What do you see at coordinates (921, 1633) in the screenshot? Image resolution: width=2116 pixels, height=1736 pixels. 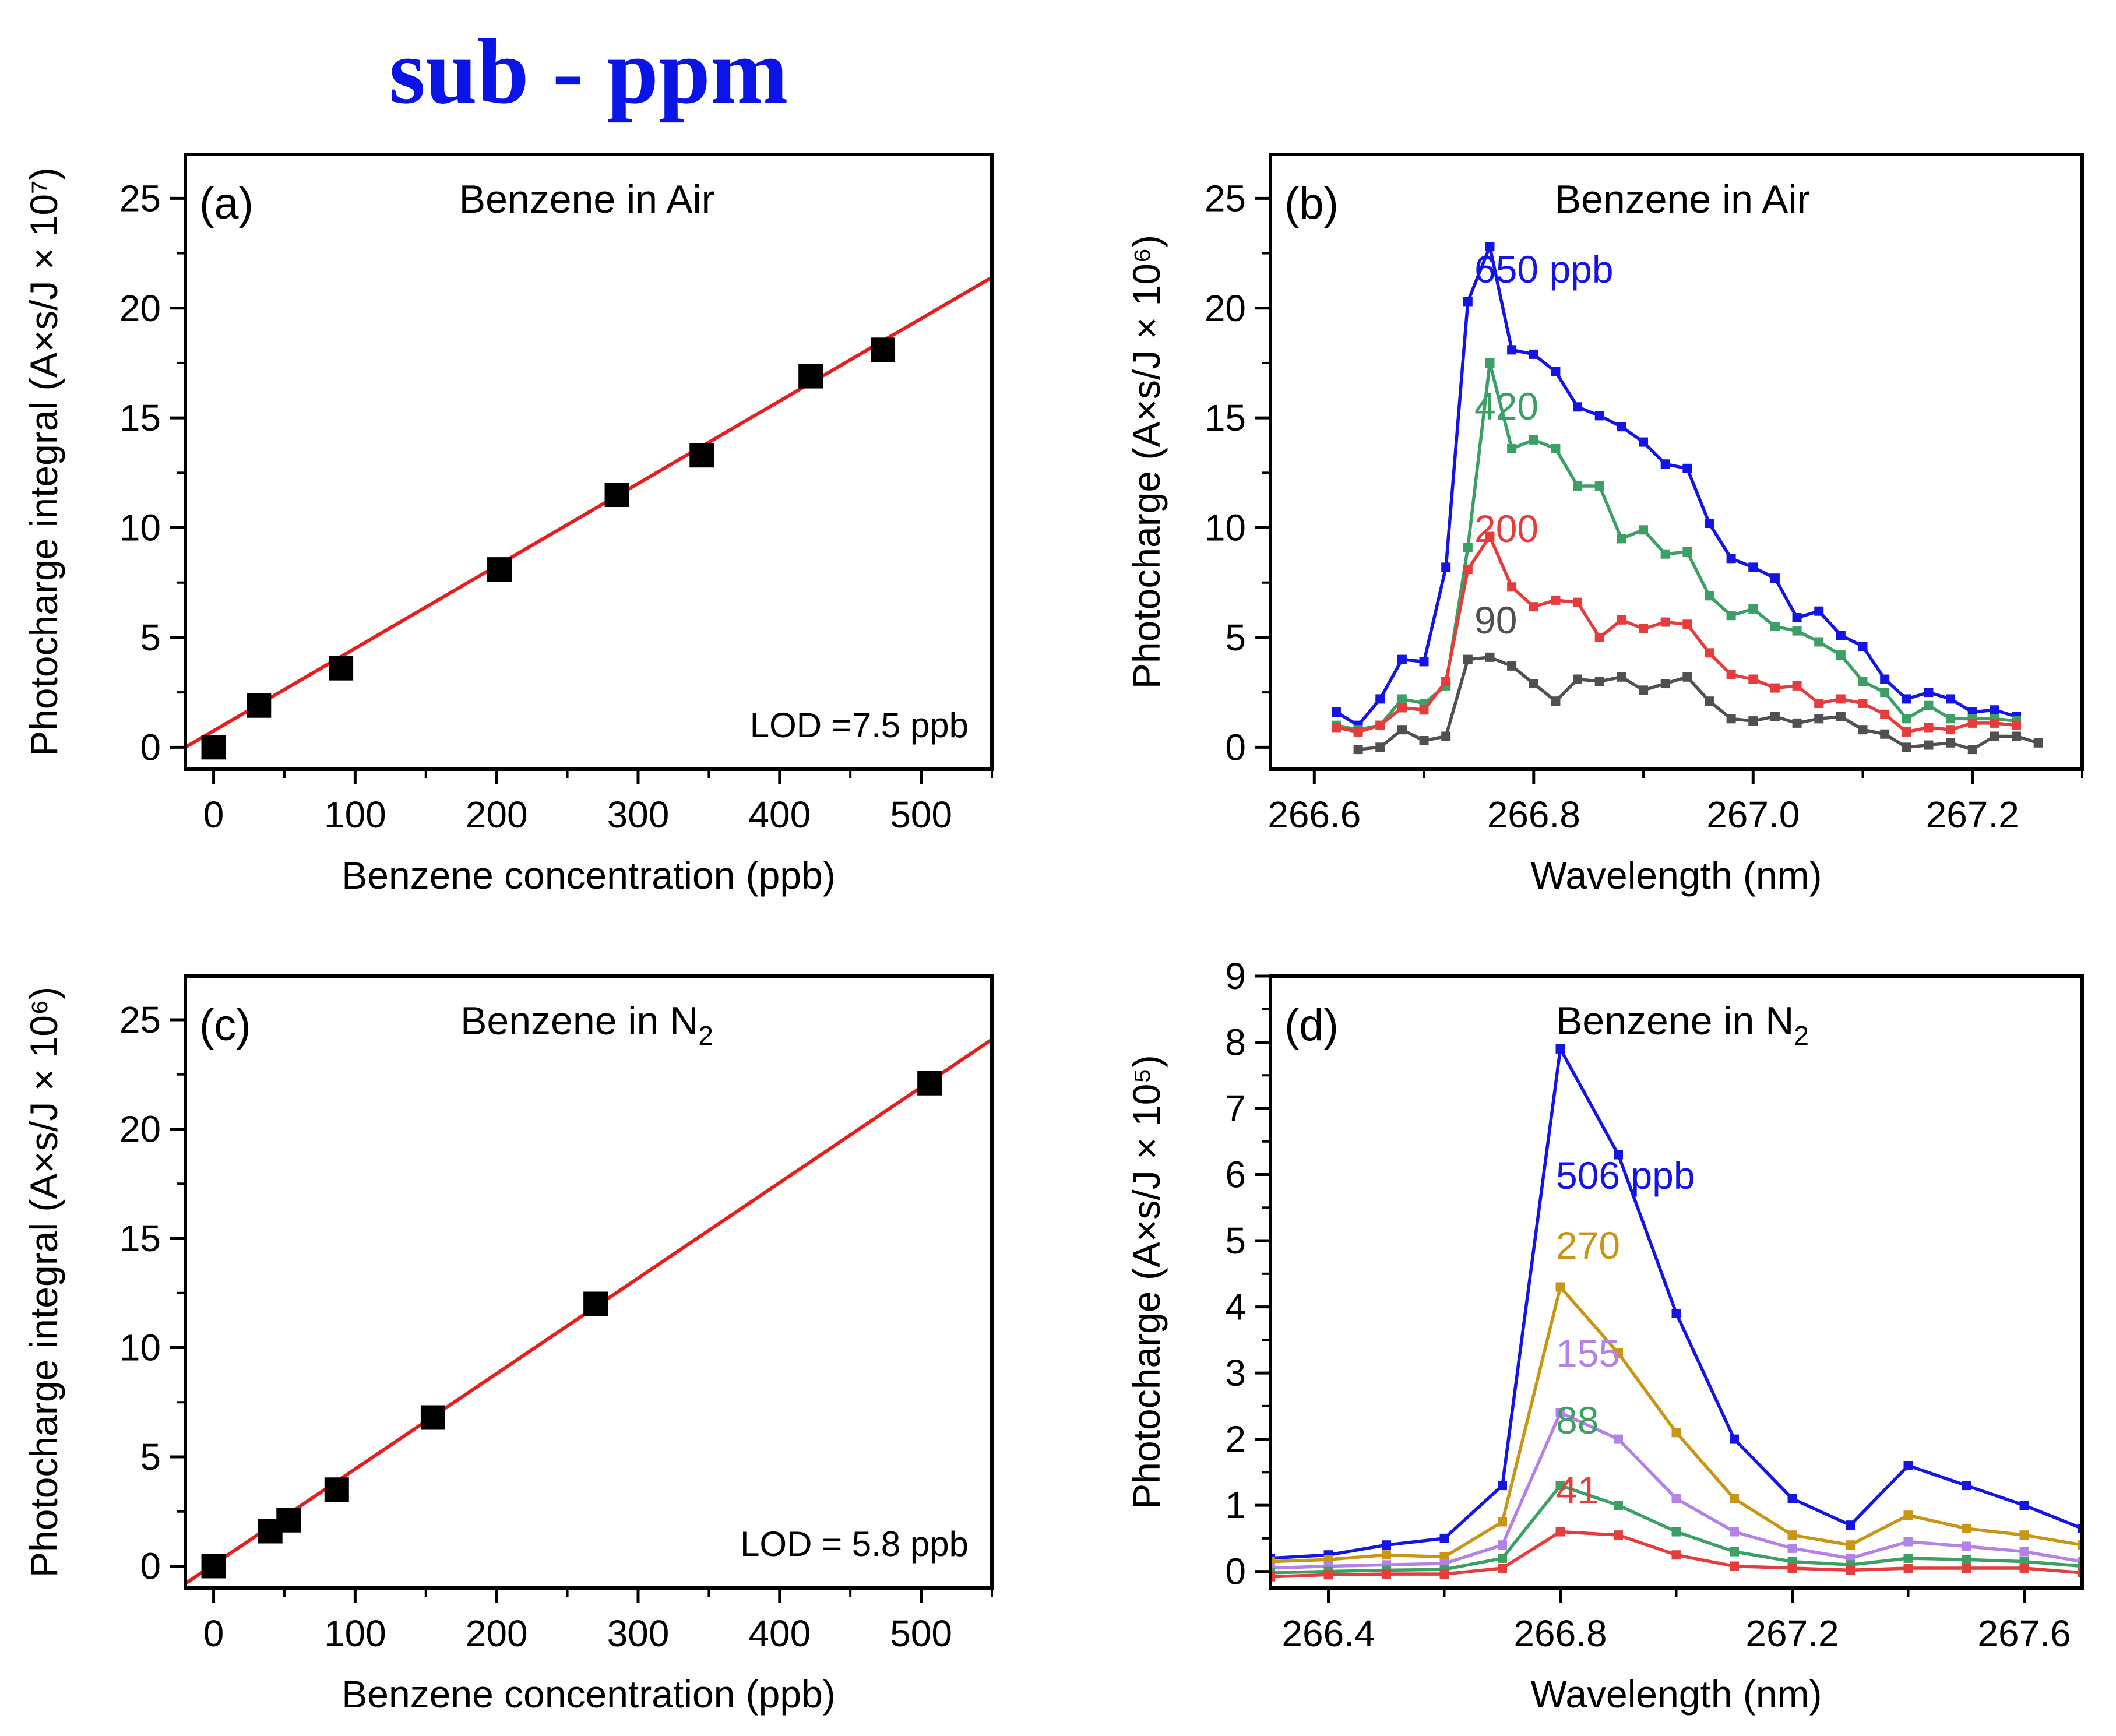 I see `x-tick-label-c: 500` at bounding box center [921, 1633].